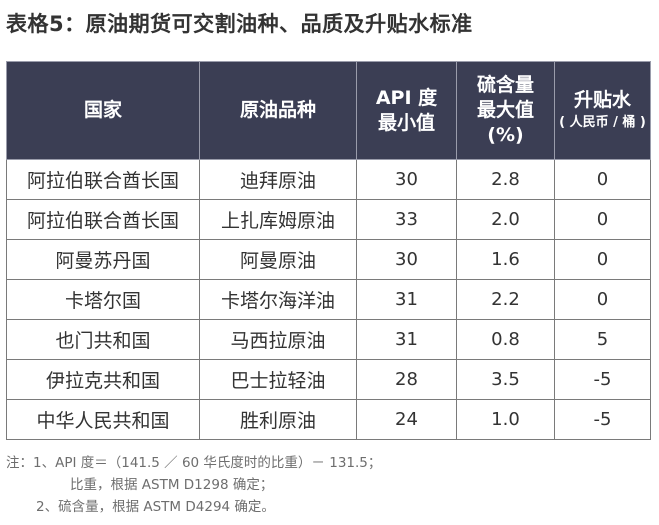  I want to click on table-row: 也门共和国 马西拉原油 31 0.8 5, so click(328, 339).